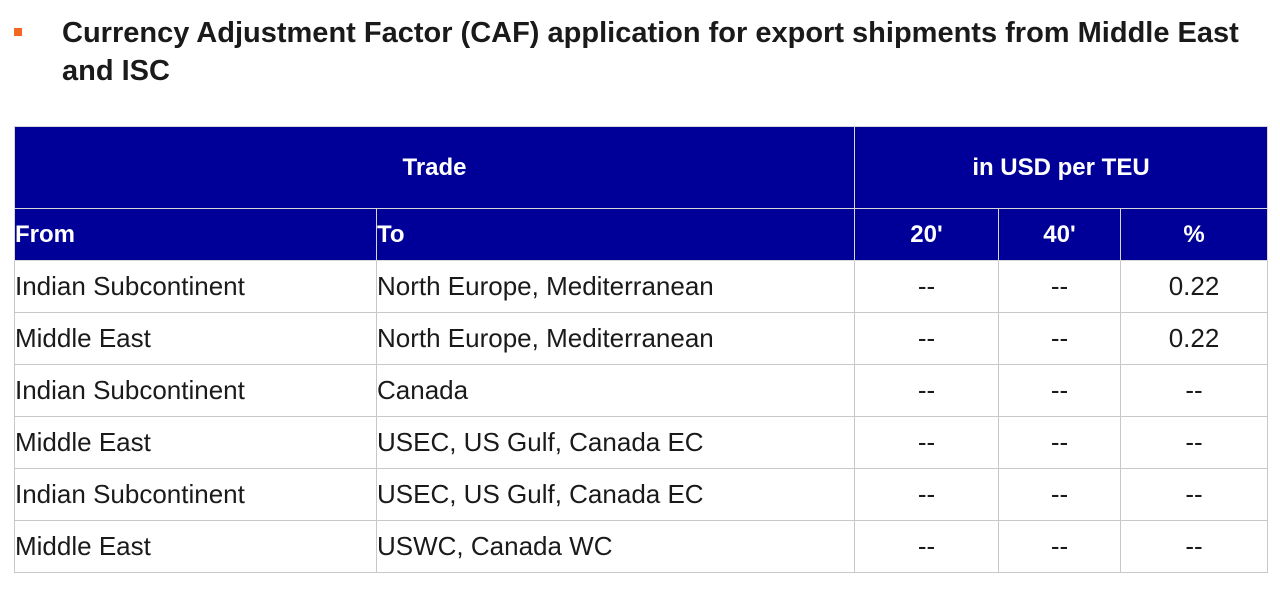 This screenshot has height=590, width=1280. What do you see at coordinates (1059, 234) in the screenshot?
I see `forty-foot-column-header: 40'` at bounding box center [1059, 234].